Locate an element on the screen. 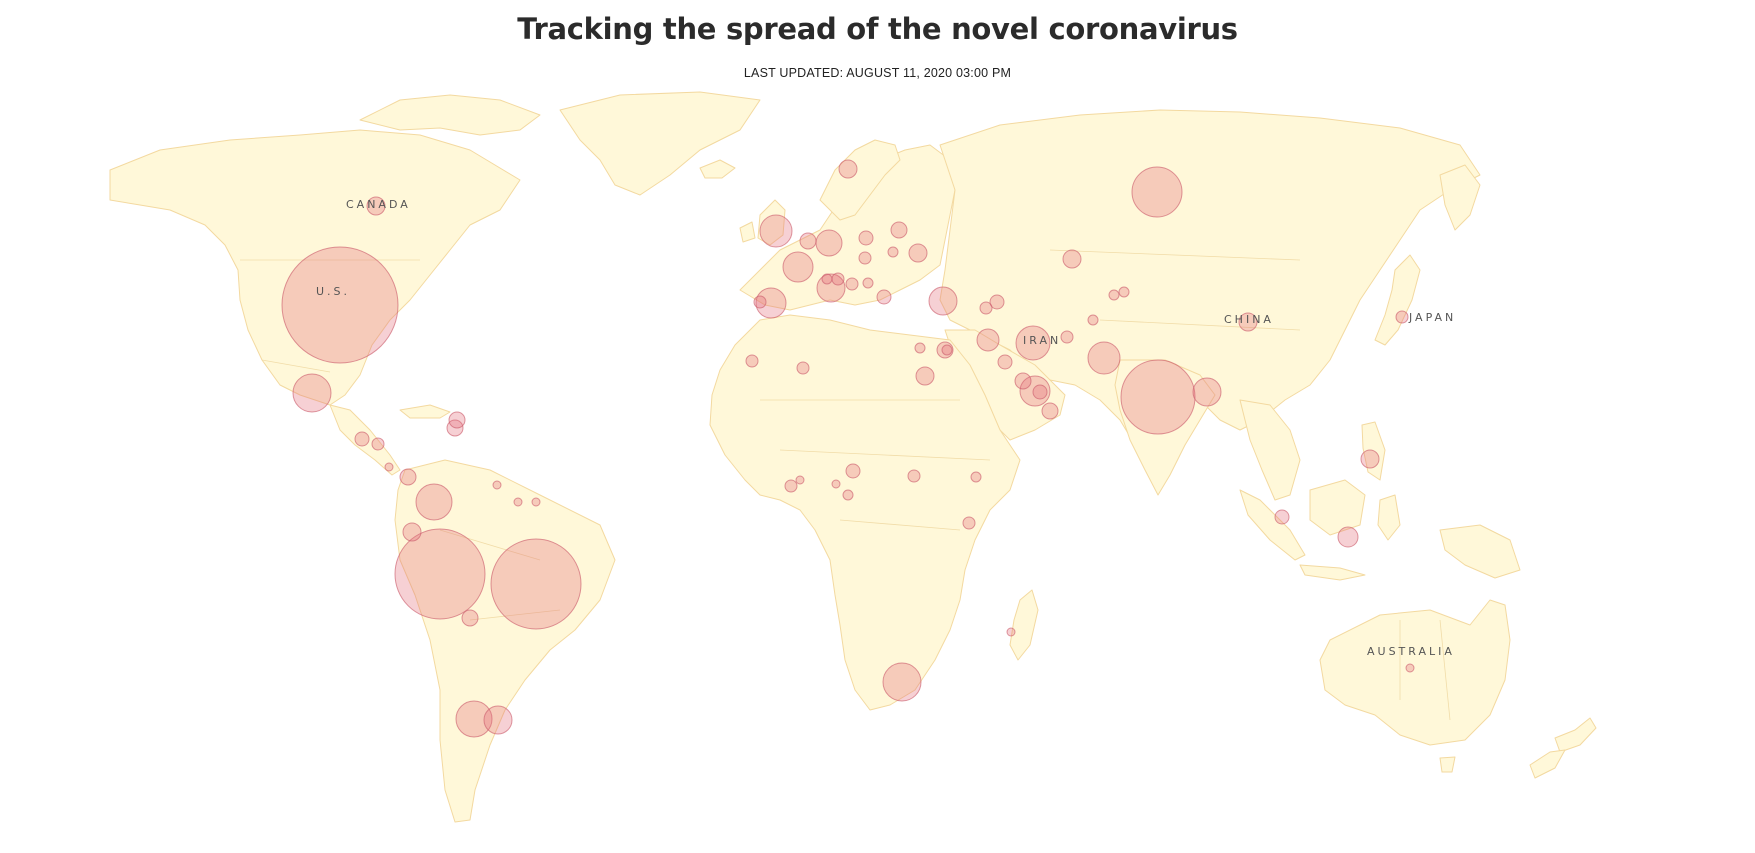 Image resolution: width=1755 pixels, height=853 pixels. uk-landmass is located at coordinates (771, 222).